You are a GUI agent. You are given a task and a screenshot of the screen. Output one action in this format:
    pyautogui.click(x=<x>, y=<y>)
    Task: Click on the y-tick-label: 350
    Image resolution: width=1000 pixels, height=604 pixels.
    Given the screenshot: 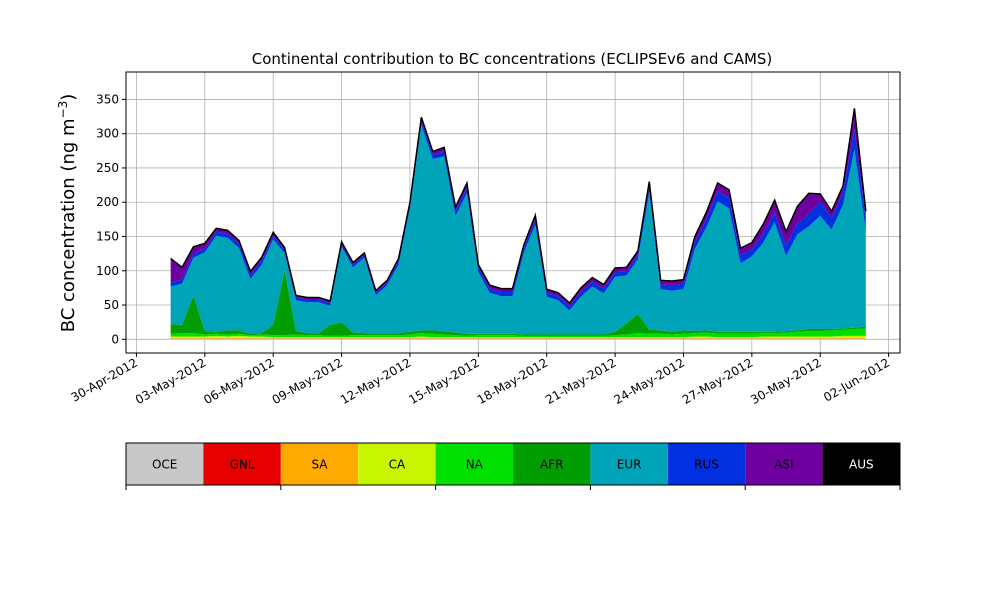 What is the action you would take?
    pyautogui.click(x=107, y=99)
    